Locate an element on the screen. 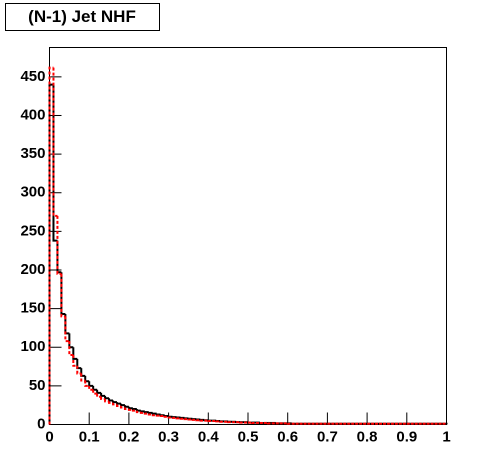 The height and width of the screenshot is (472, 496). y-tick-label: 300 is located at coordinates (32, 192).